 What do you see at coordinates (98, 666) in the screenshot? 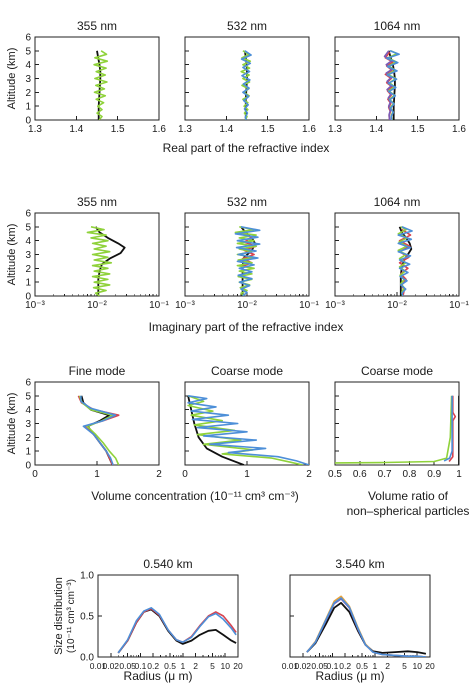
I see `x-tick-label: 0.01` at bounding box center [98, 666].